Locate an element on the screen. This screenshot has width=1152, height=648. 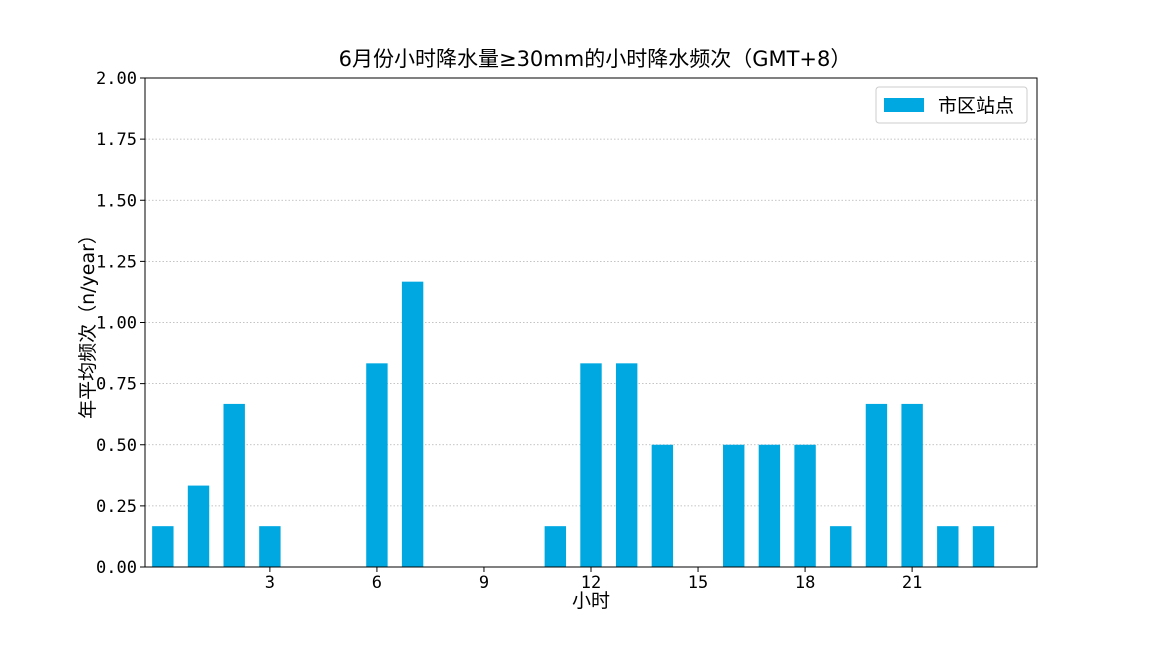
legend-swatch is located at coordinates (904, 105).